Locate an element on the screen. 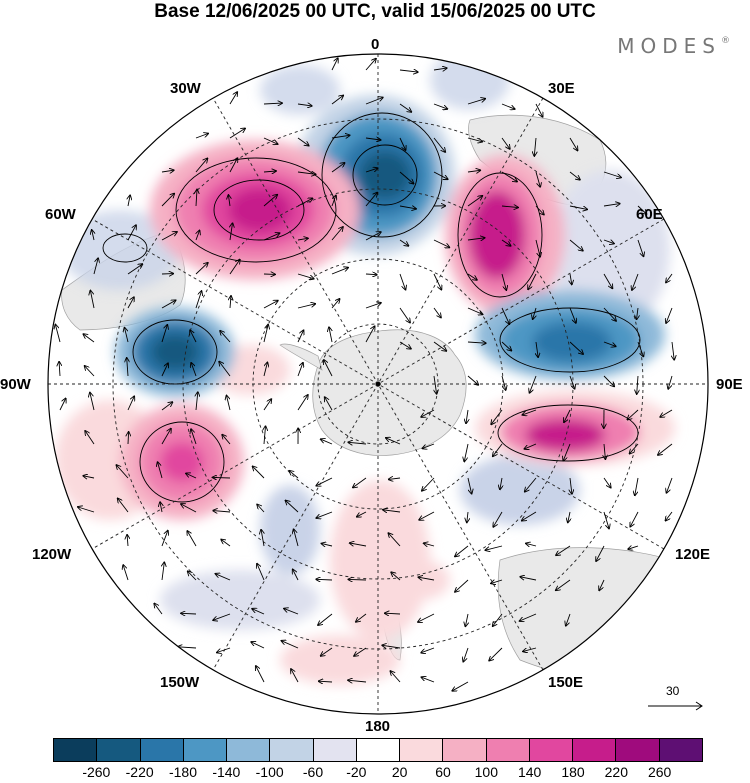 The width and height of the screenshot is (750, 783). antarctica is located at coordinates (389, 392).